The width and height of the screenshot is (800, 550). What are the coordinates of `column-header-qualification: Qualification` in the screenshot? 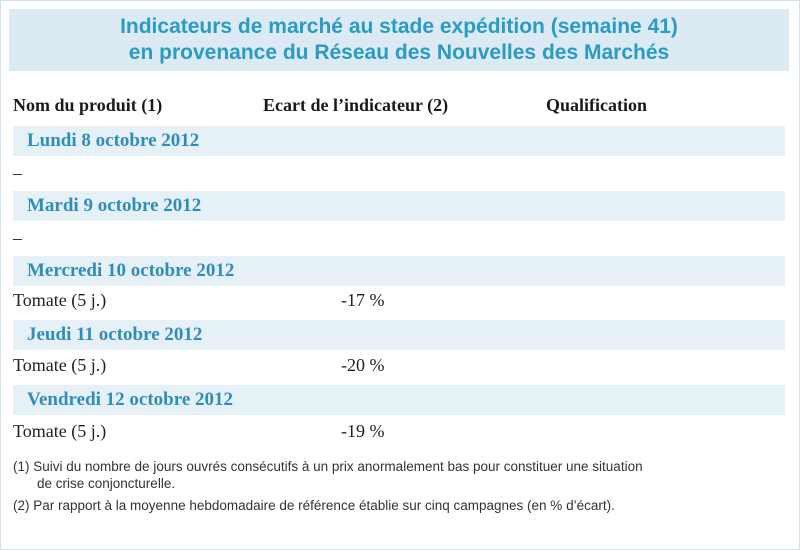 It's located at (597, 105).